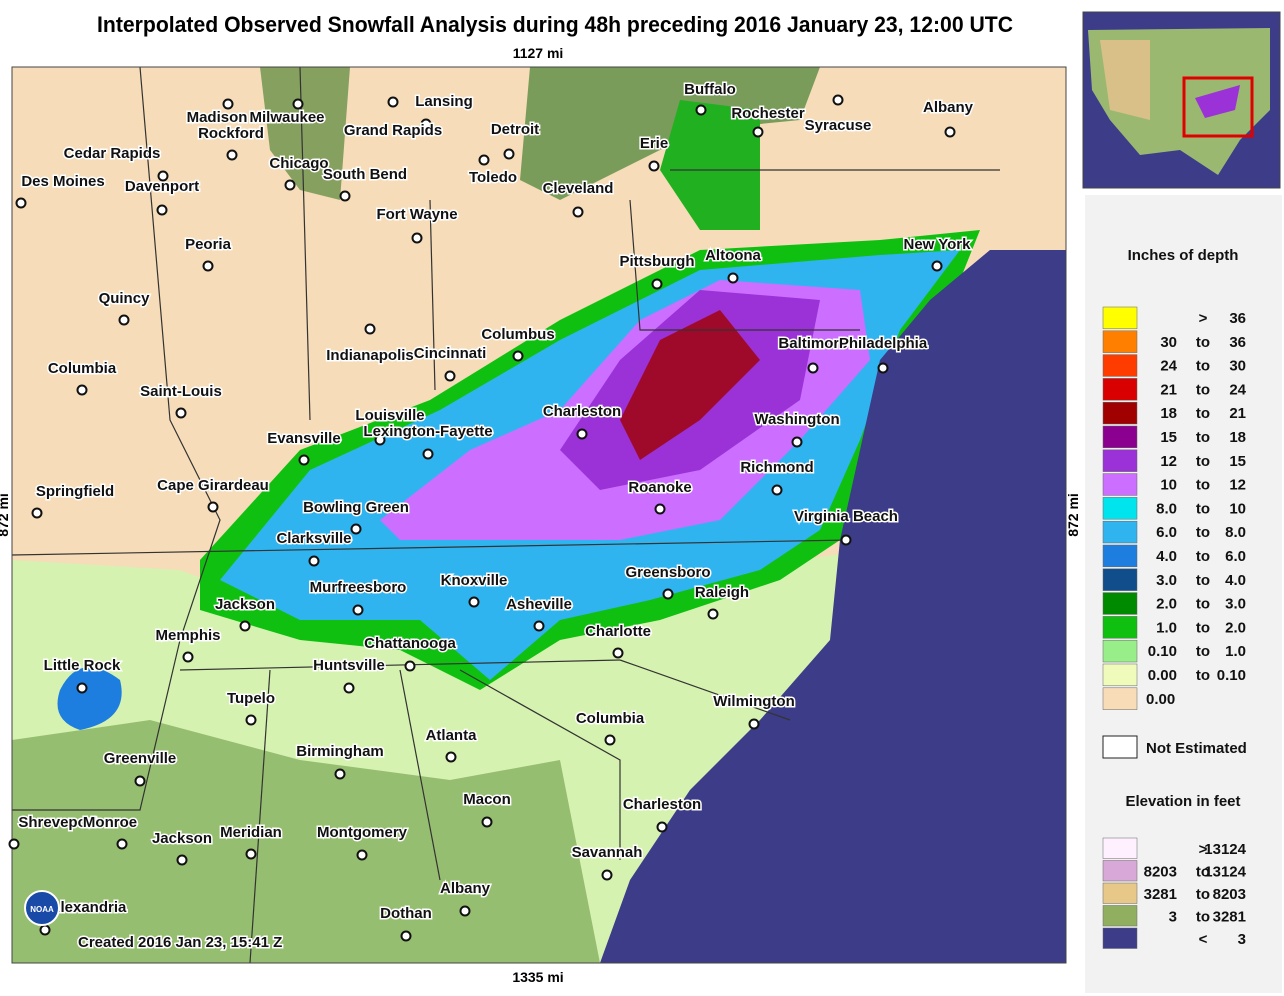 The width and height of the screenshot is (1284, 996). What do you see at coordinates (303, 438) in the screenshot?
I see `city-label: Evansville` at bounding box center [303, 438].